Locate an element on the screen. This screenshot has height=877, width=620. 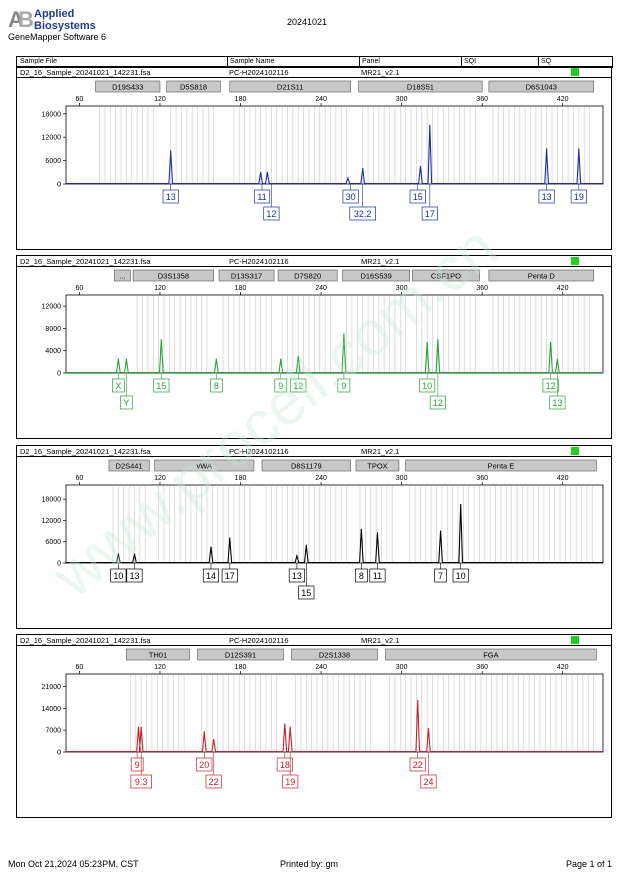
y-tick-label: 7000 is located at coordinates (53, 731).